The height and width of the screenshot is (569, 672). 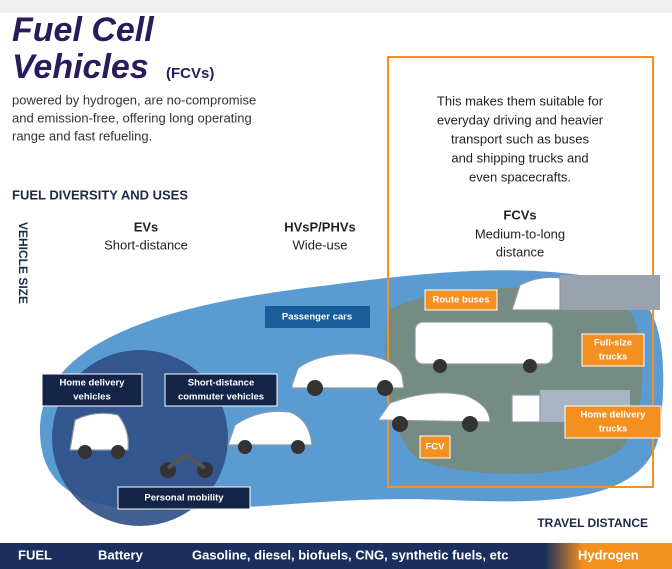 I want to click on fuel-item: Hydrogen, so click(x=608, y=554).